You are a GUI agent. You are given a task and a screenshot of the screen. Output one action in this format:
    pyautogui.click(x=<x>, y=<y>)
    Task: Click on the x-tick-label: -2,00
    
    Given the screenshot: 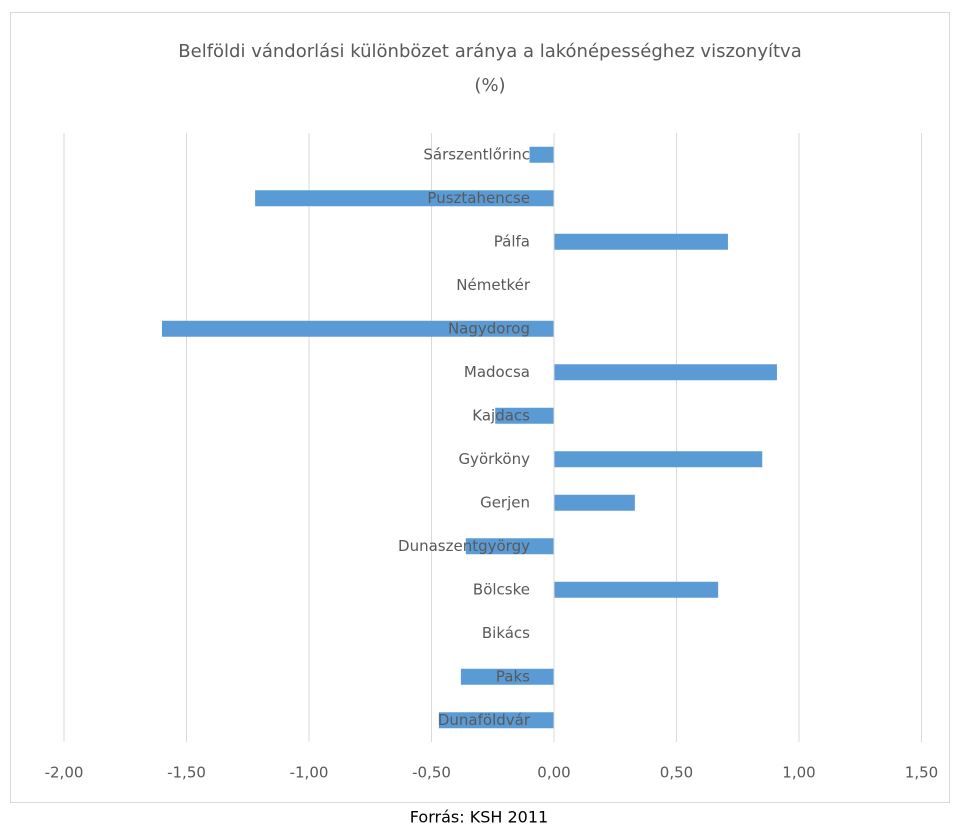 What is the action you would take?
    pyautogui.click(x=64, y=773)
    